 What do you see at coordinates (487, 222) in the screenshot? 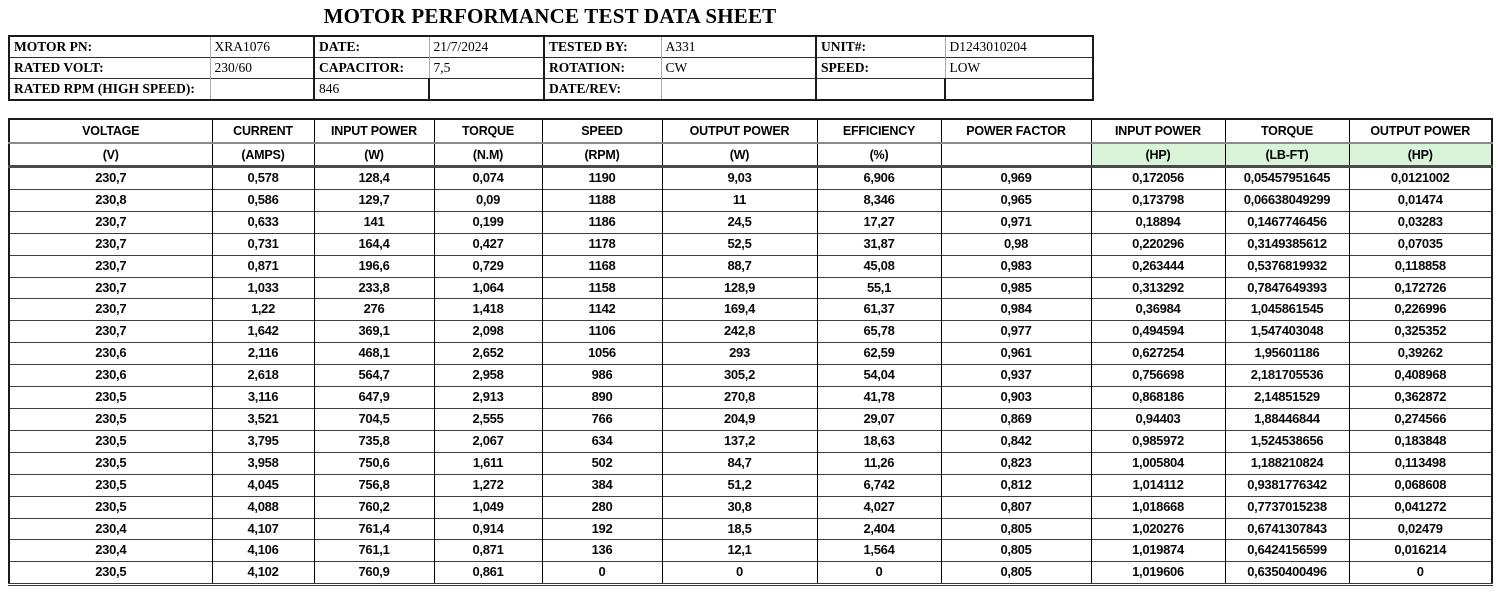
I see `data-cell: 0,199` at bounding box center [487, 222].